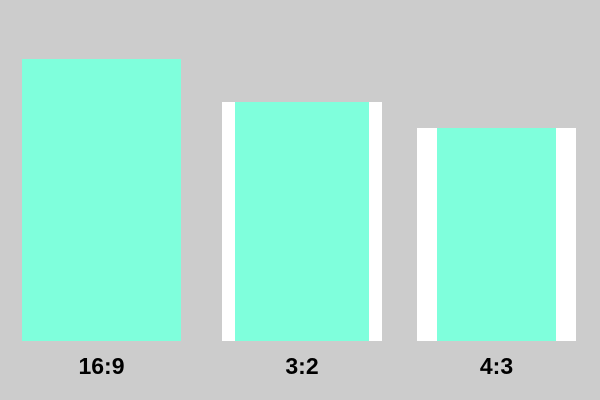 Image resolution: width=600 pixels, height=400 pixels. Describe the element at coordinates (101, 366) in the screenshot. I see `label-16-9: 16:9` at that location.